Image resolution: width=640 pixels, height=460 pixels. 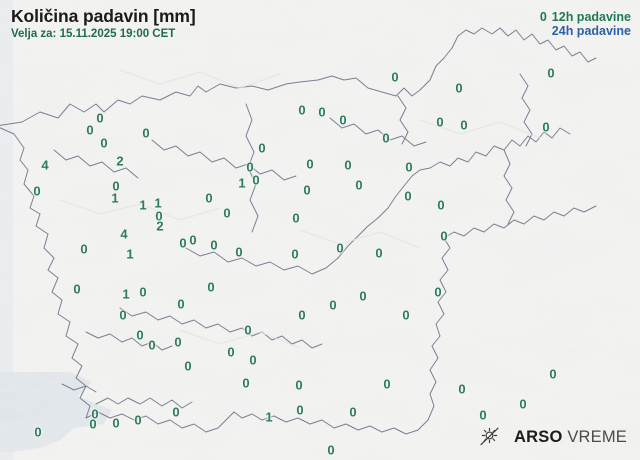 What do you see at coordinates (591, 31) in the screenshot?
I see `legend-label-24h: 24h padavine` at bounding box center [591, 31].